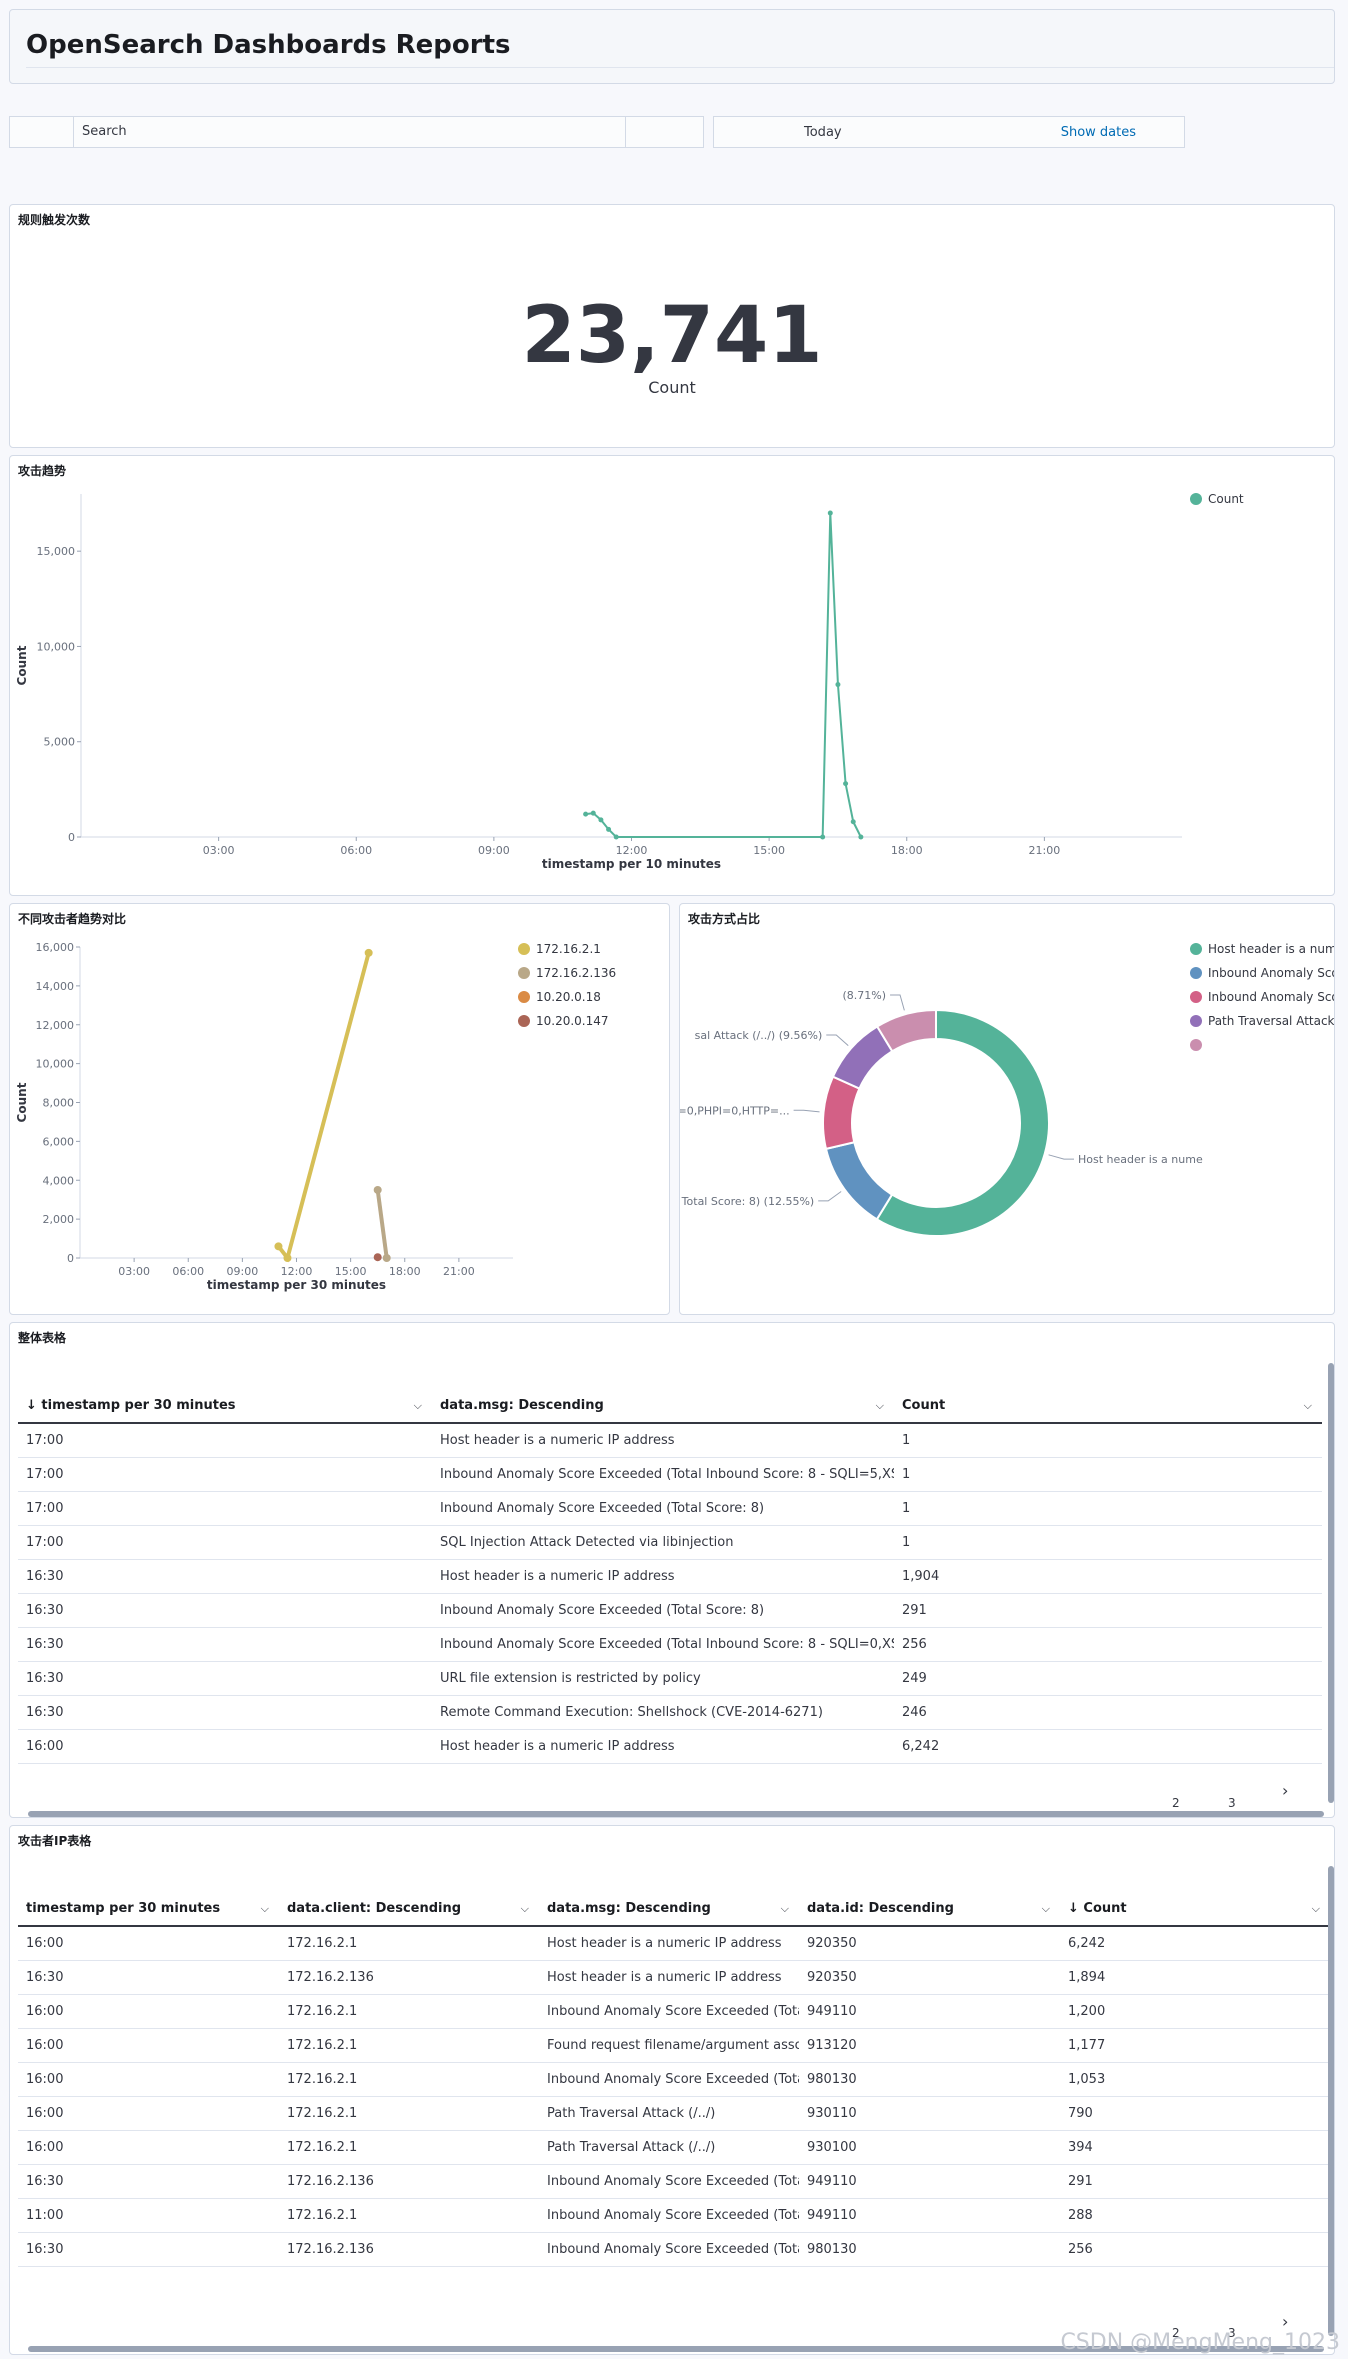  I want to click on column-header-count: Count ⌵, so click(1108, 1406).